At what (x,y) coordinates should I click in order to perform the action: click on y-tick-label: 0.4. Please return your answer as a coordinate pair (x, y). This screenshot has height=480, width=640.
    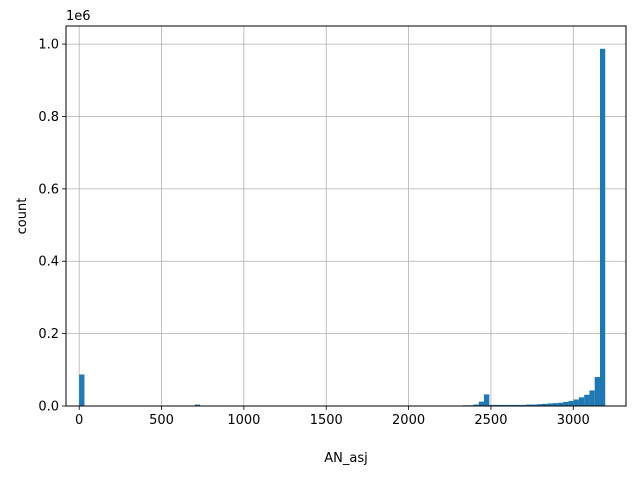
    Looking at the image, I should click on (48, 262).